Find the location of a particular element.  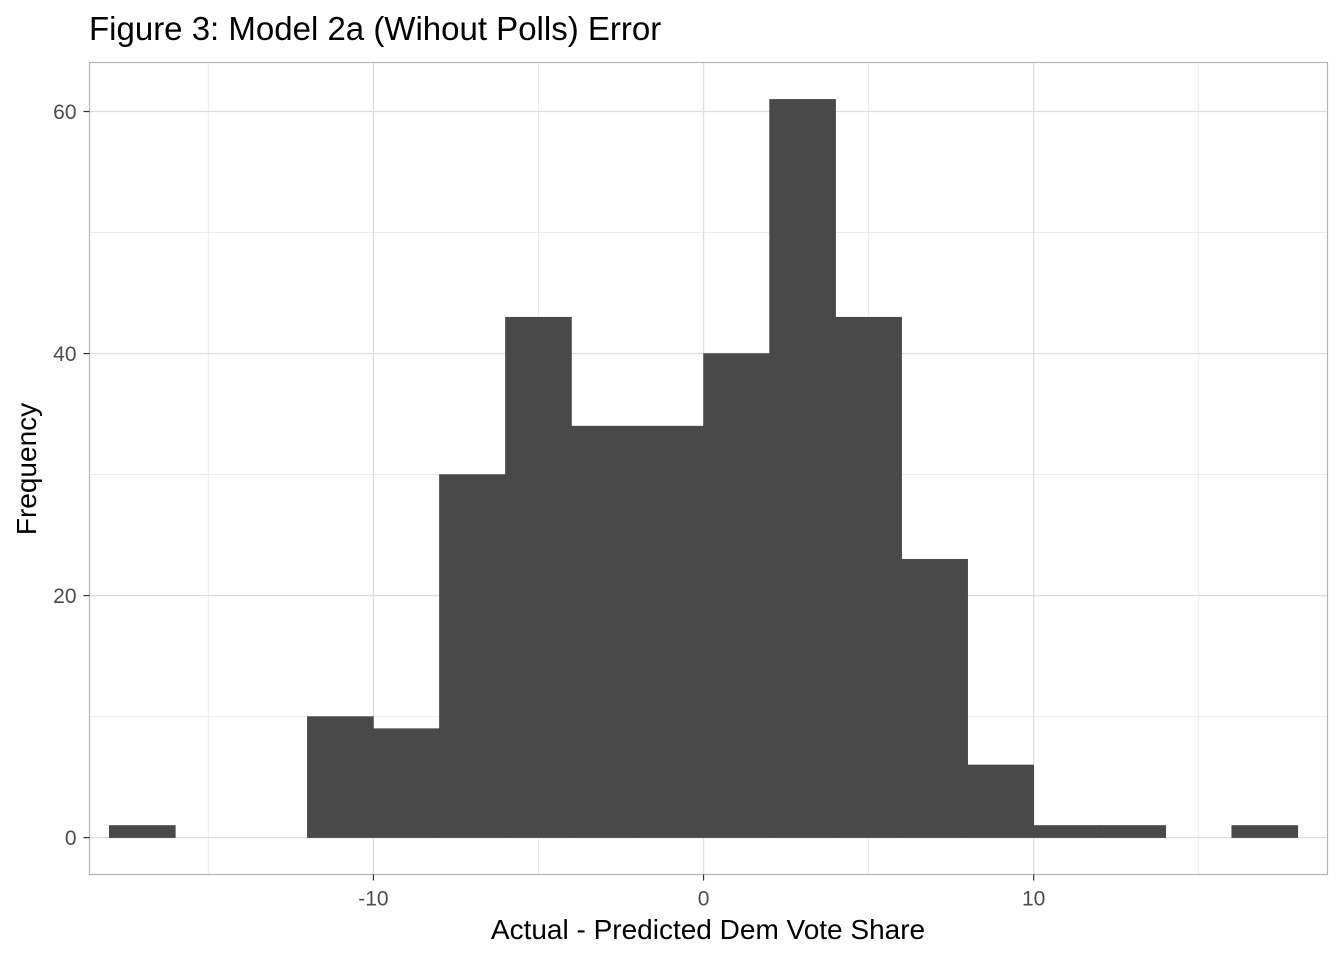

x-tick-label: 10 is located at coordinates (1033, 899).